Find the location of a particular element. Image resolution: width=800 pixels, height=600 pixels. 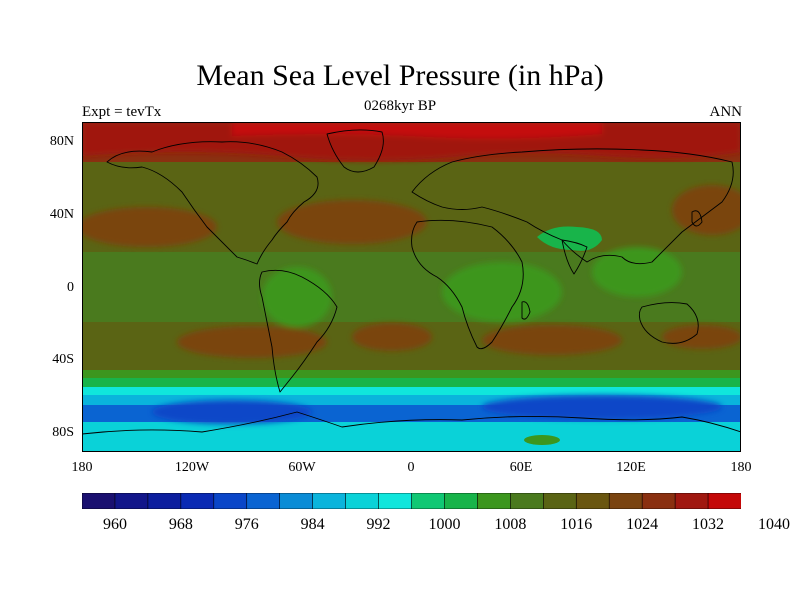

chart-title: Mean Sea Level Pressure (in hPa) is located at coordinates (400, 75).